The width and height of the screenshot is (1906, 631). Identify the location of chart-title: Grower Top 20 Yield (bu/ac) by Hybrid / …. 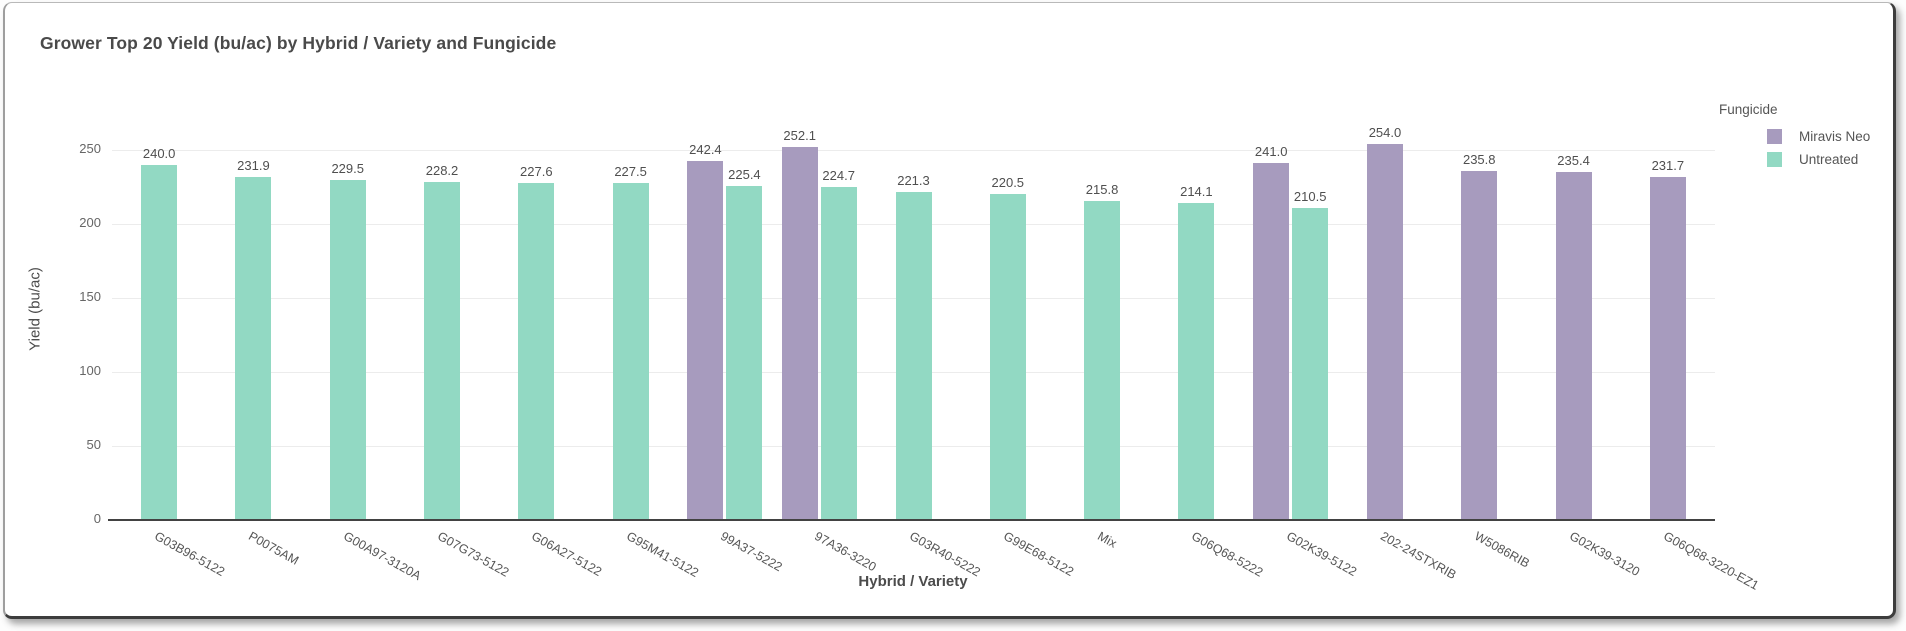
(298, 43).